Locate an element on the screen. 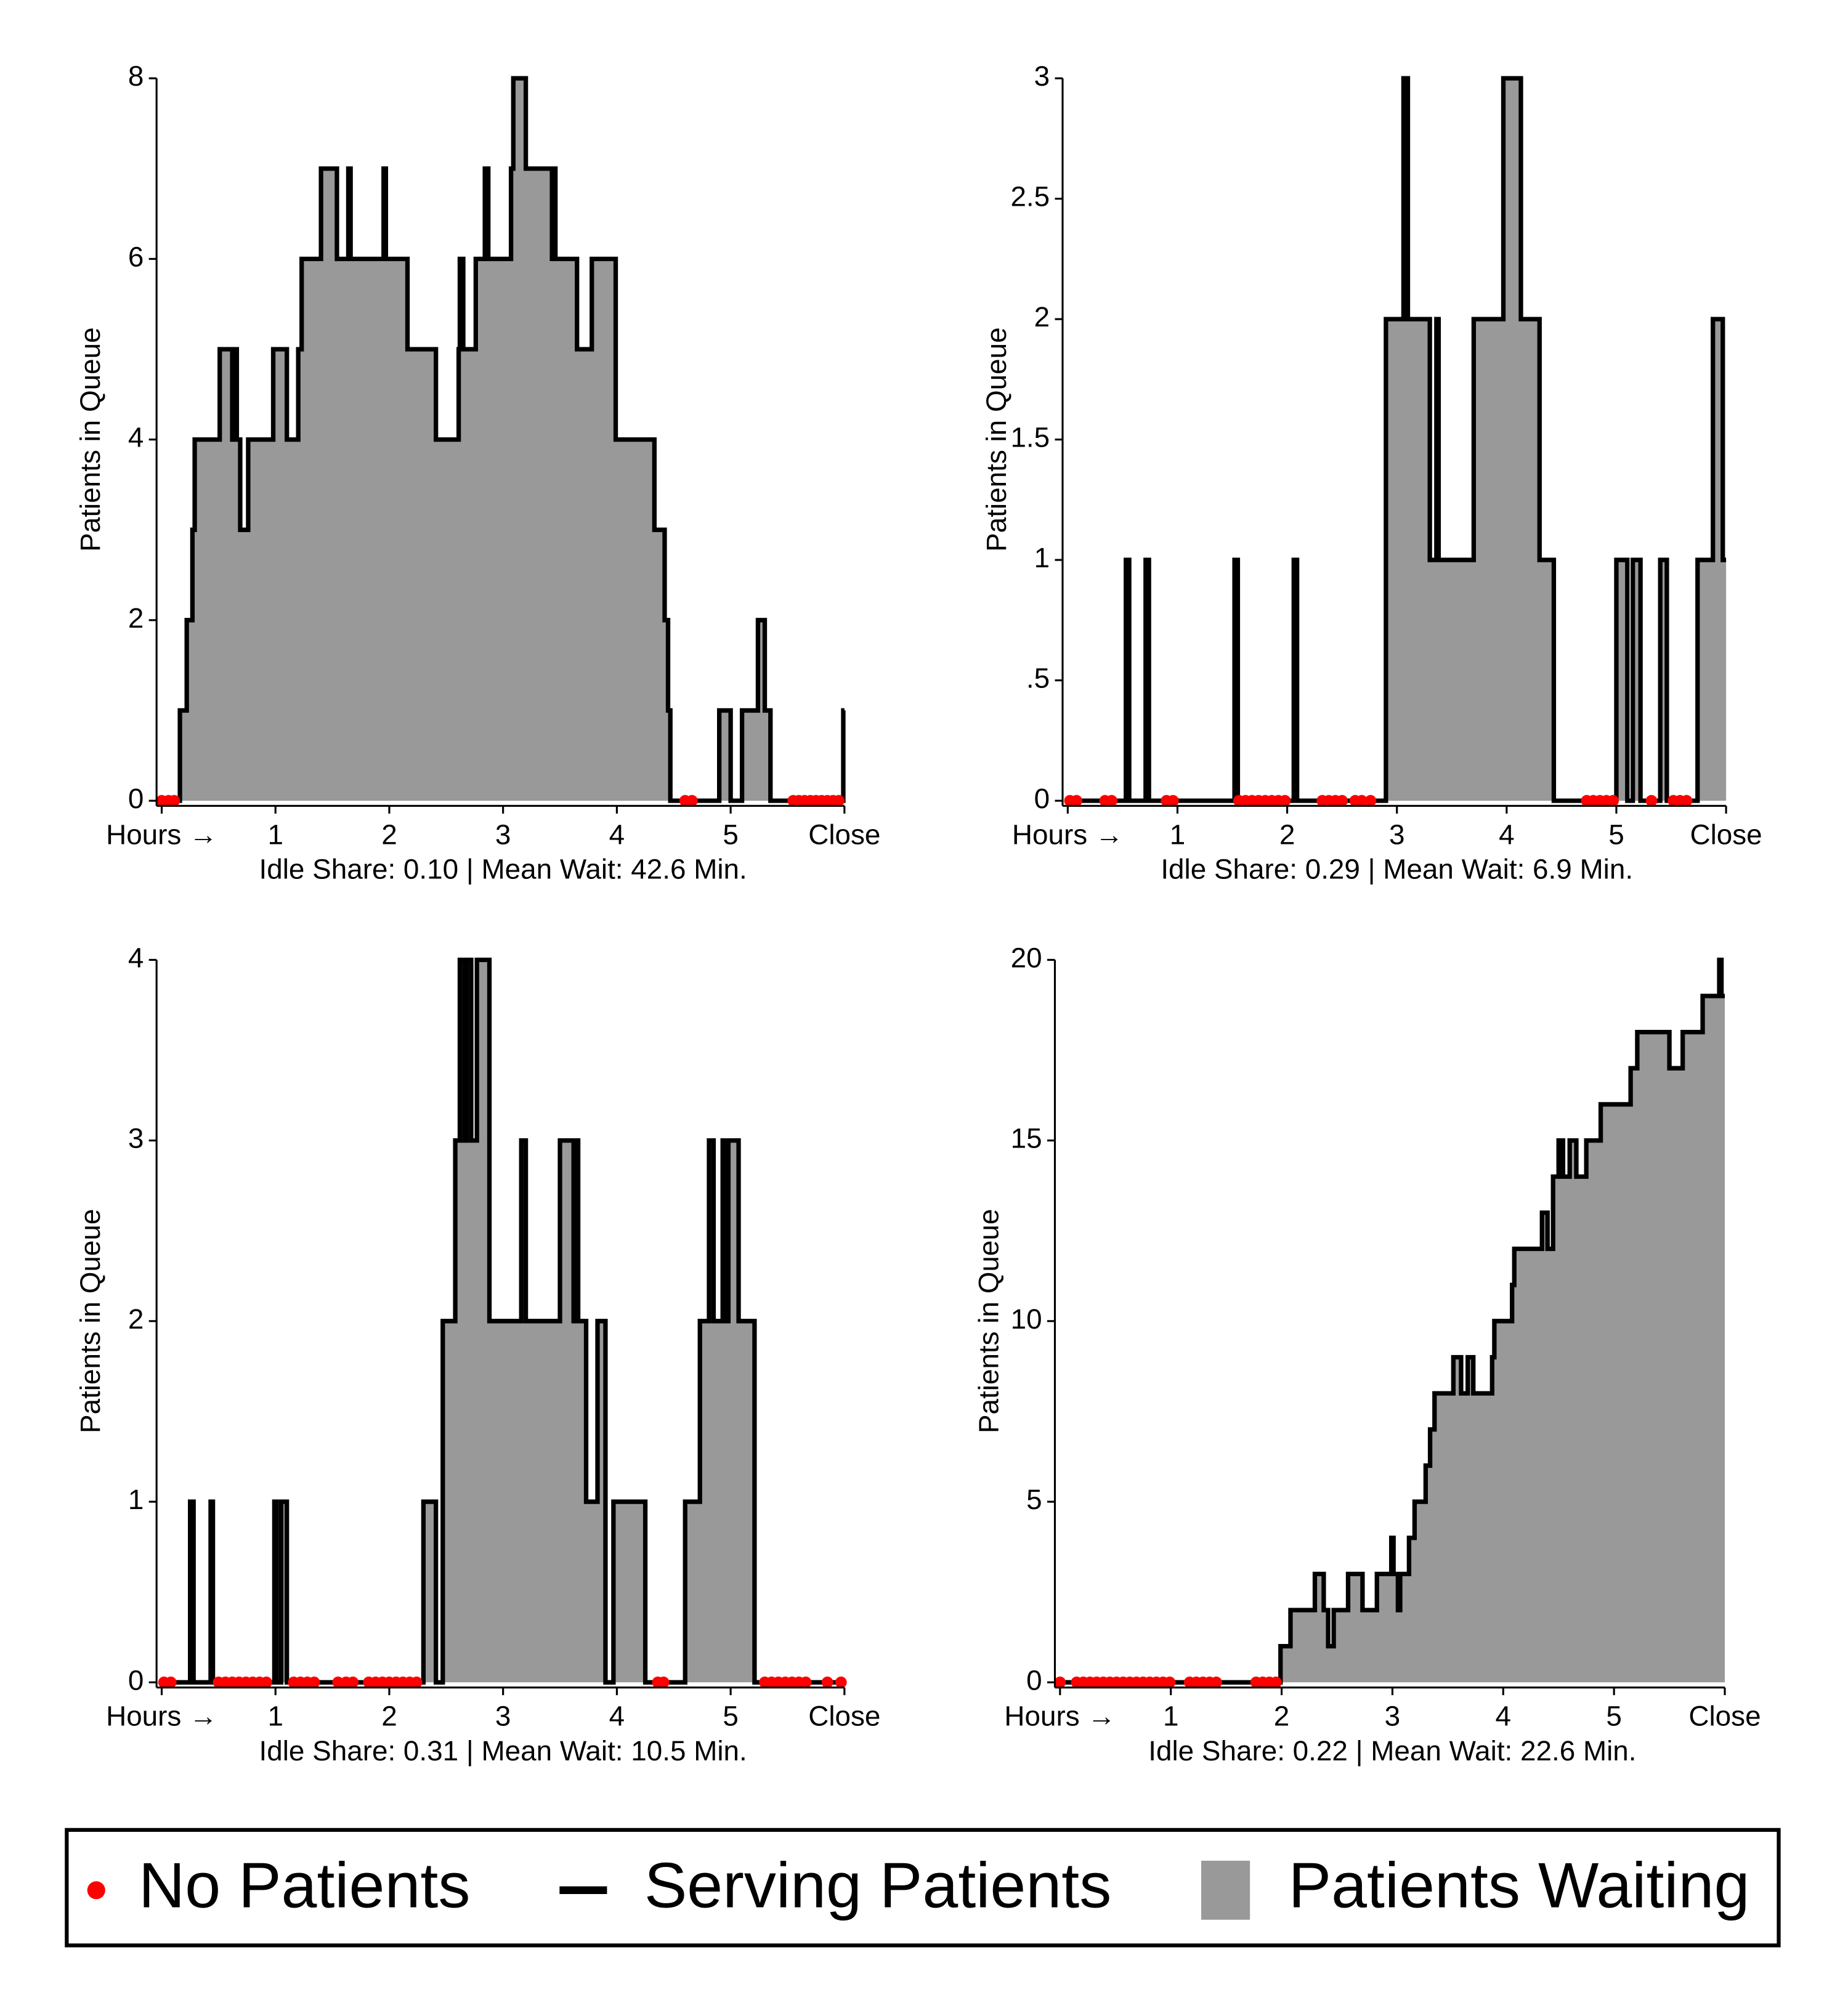 This screenshot has width=1848, height=2016. legend-box is located at coordinates (923, 1888).